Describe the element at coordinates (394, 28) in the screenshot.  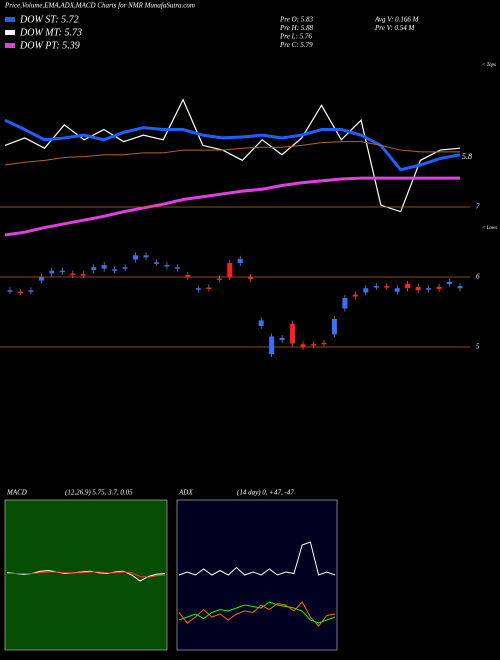
I see `info: Pre V: 0.54 M` at that location.